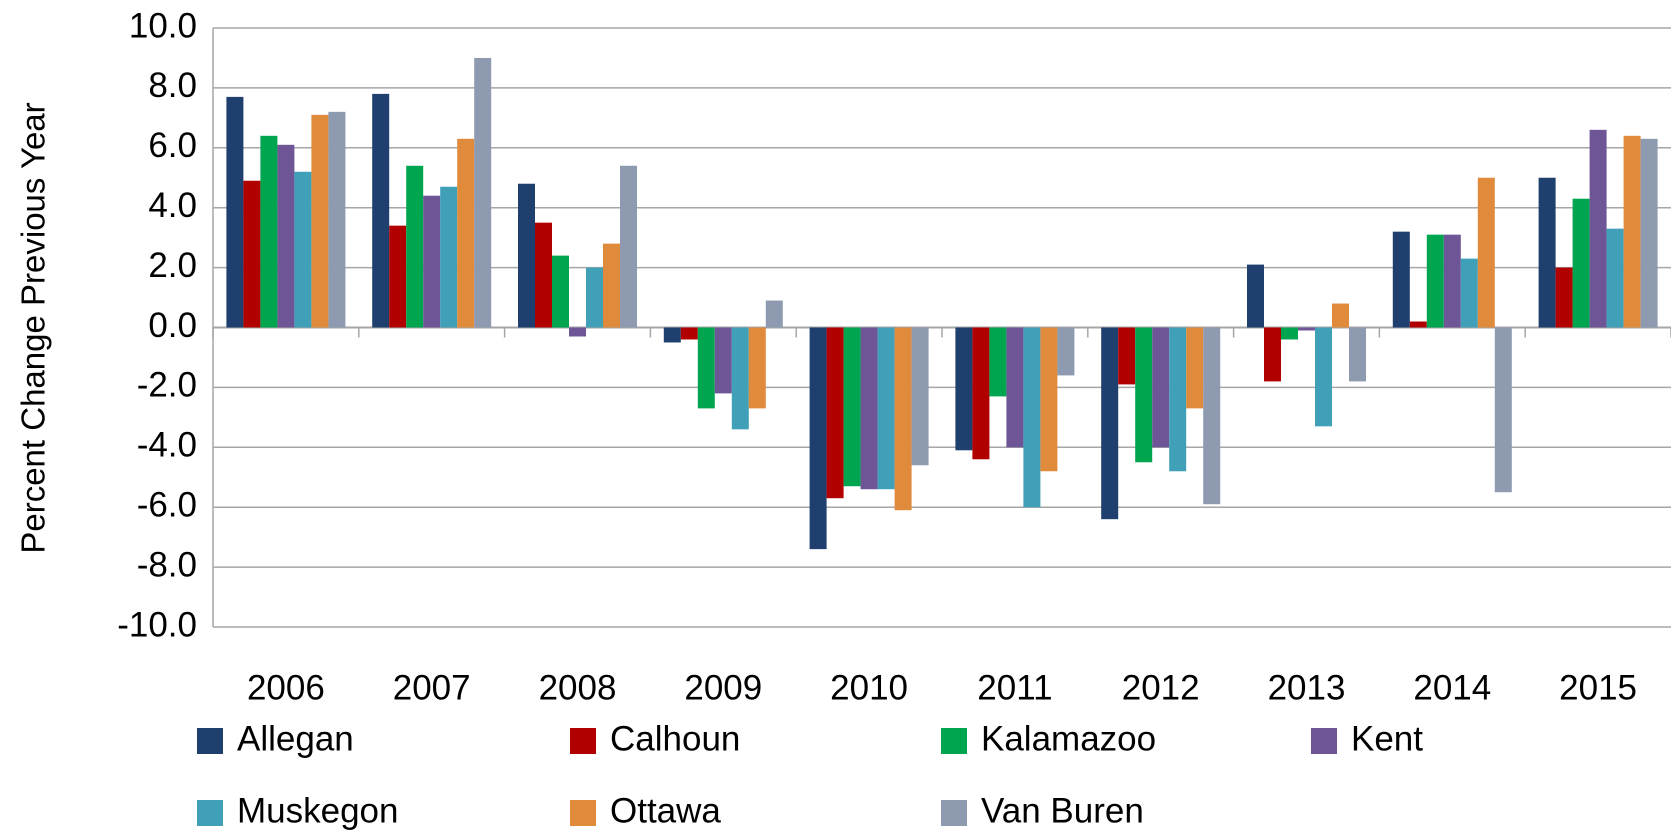 The image size is (1671, 836). I want to click on y-tick-label: 0.0, so click(172, 325).